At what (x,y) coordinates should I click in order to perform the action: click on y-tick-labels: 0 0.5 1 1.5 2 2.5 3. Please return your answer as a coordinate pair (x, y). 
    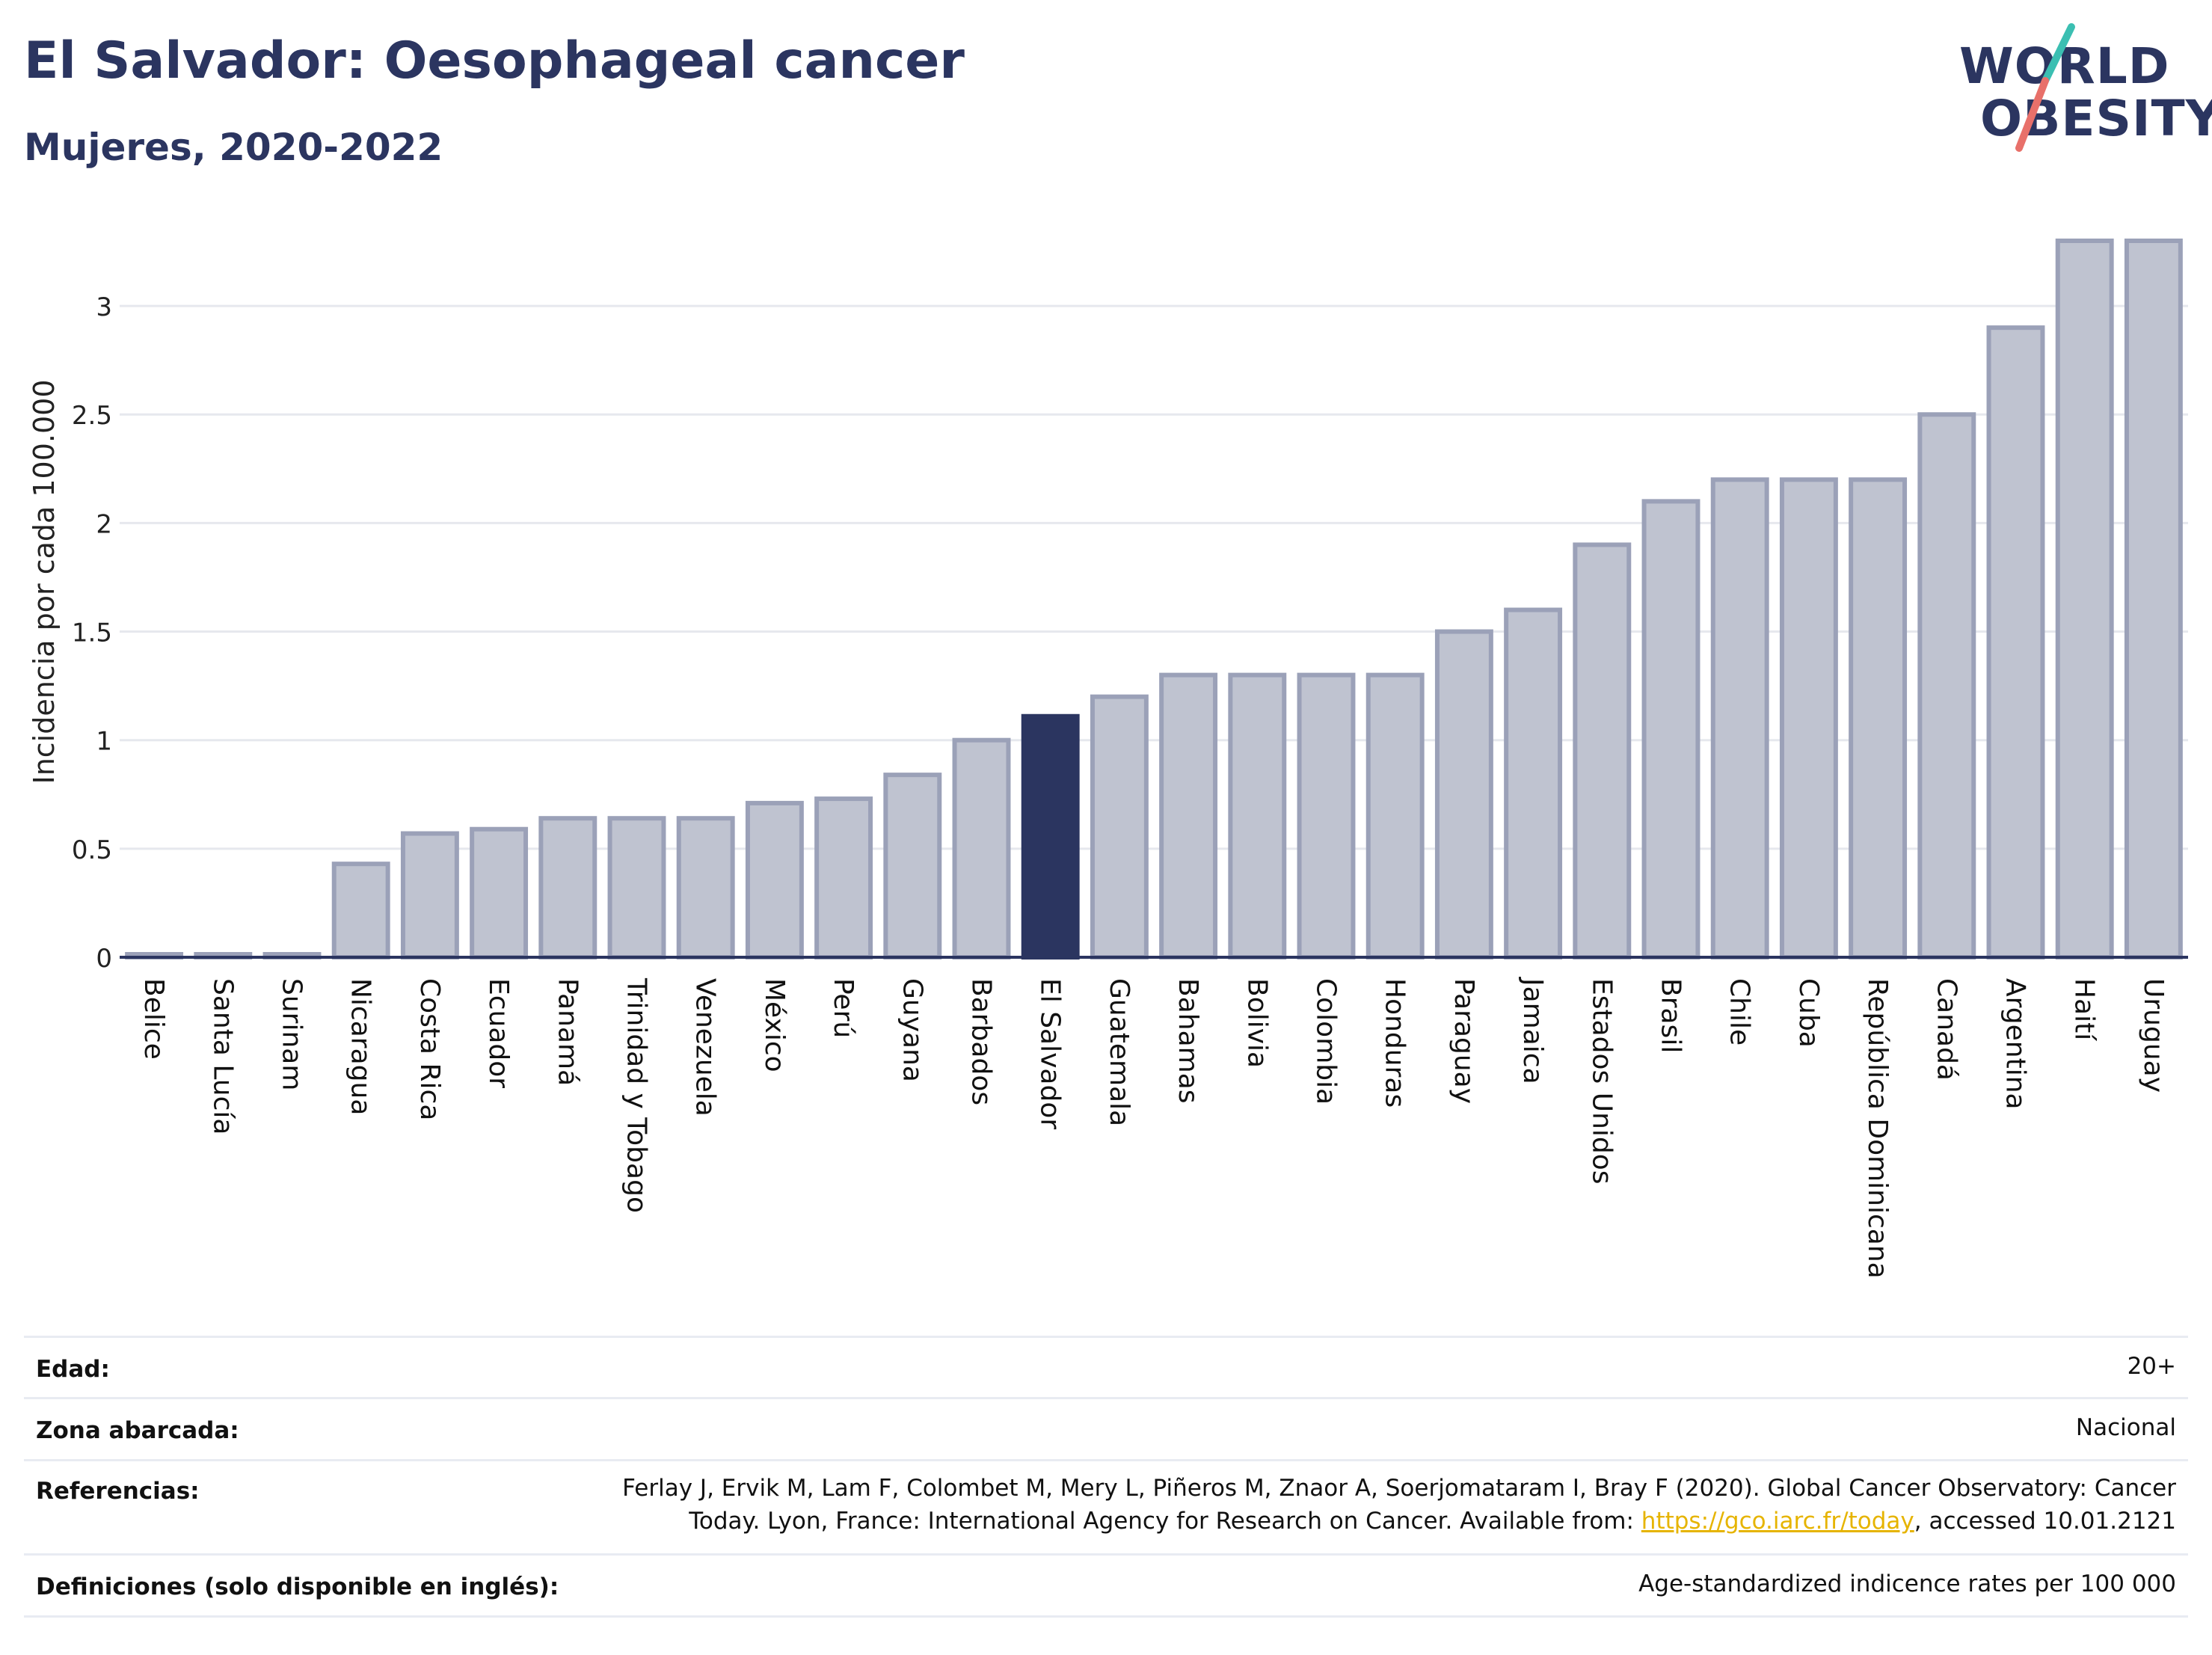
    Looking at the image, I should click on (92, 633).